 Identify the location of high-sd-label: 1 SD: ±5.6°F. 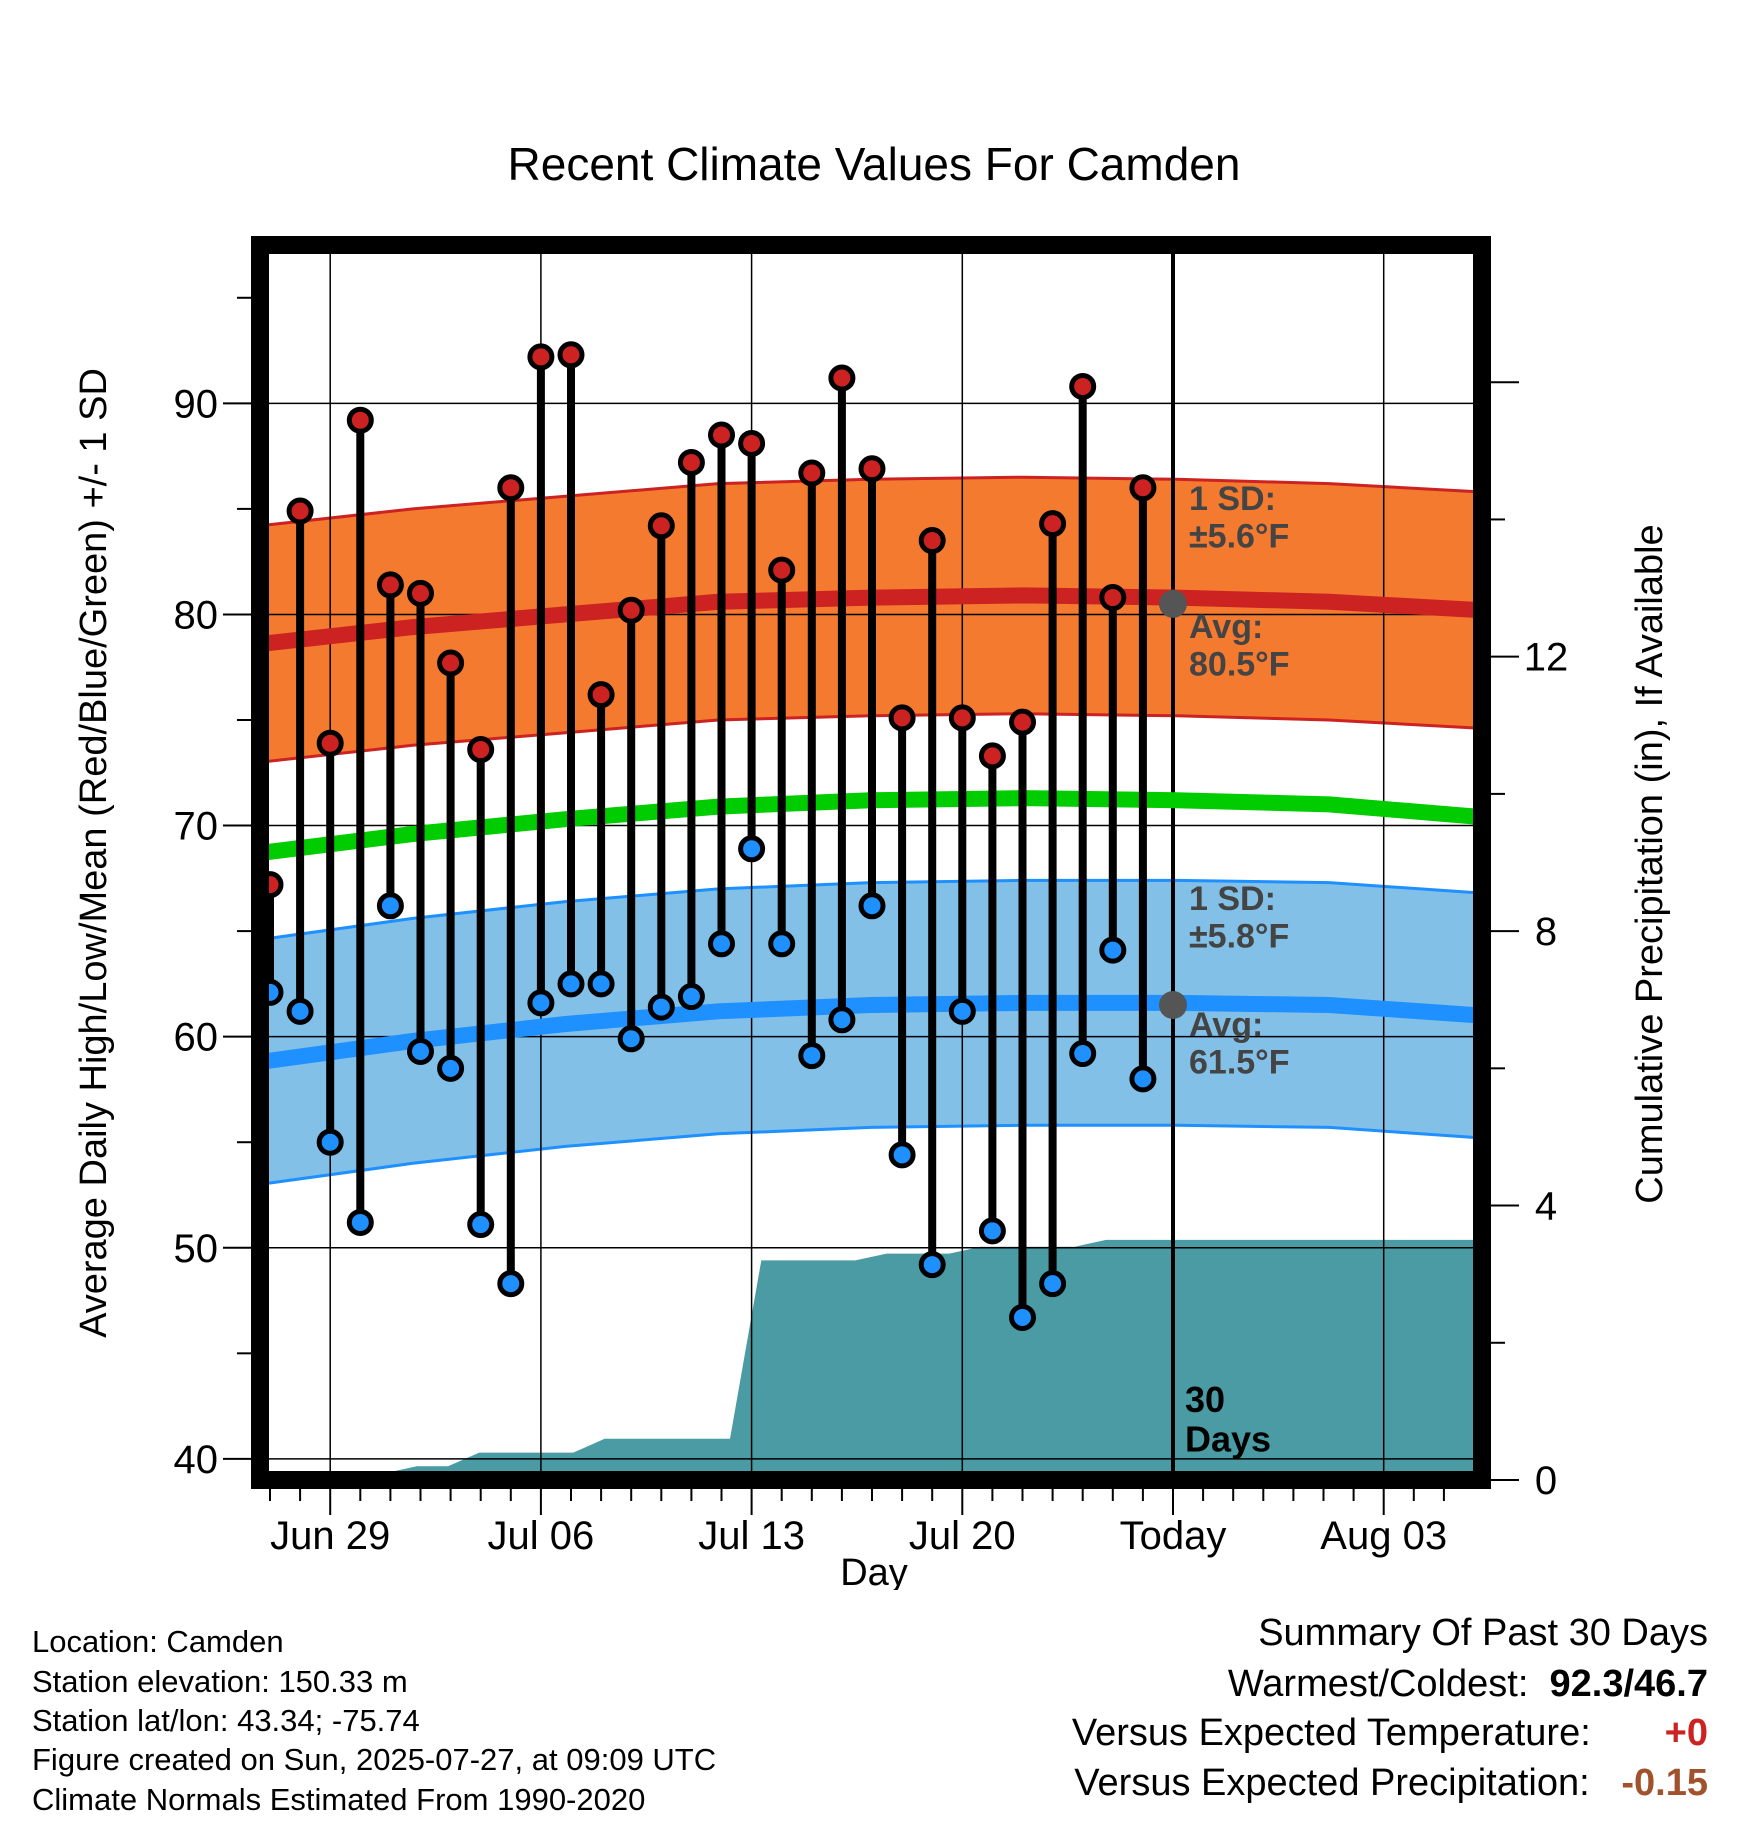
(1239, 517).